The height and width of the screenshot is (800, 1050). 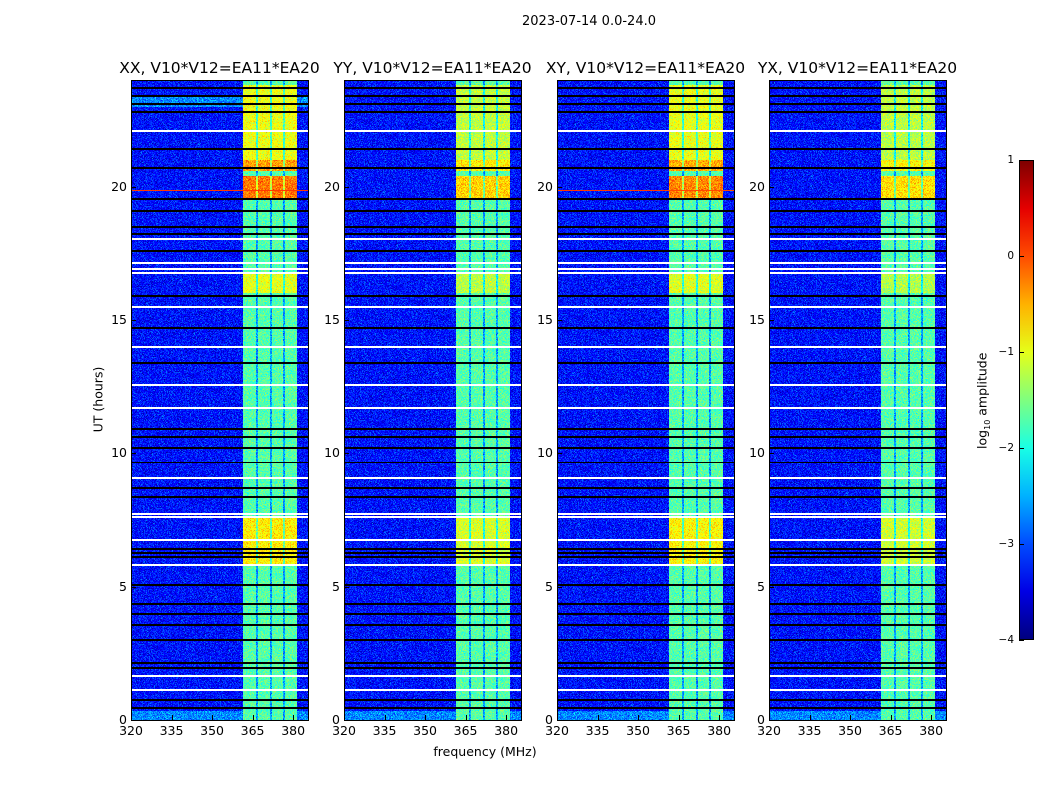 What do you see at coordinates (645, 400) in the screenshot?
I see `heatmap-xy` at bounding box center [645, 400].